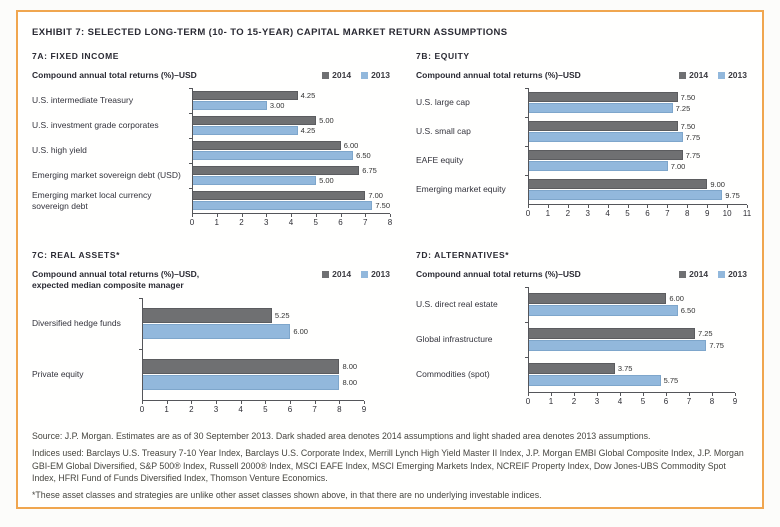 This screenshot has height=527, width=780. I want to click on axis-tick-label: 5, so click(643, 402).